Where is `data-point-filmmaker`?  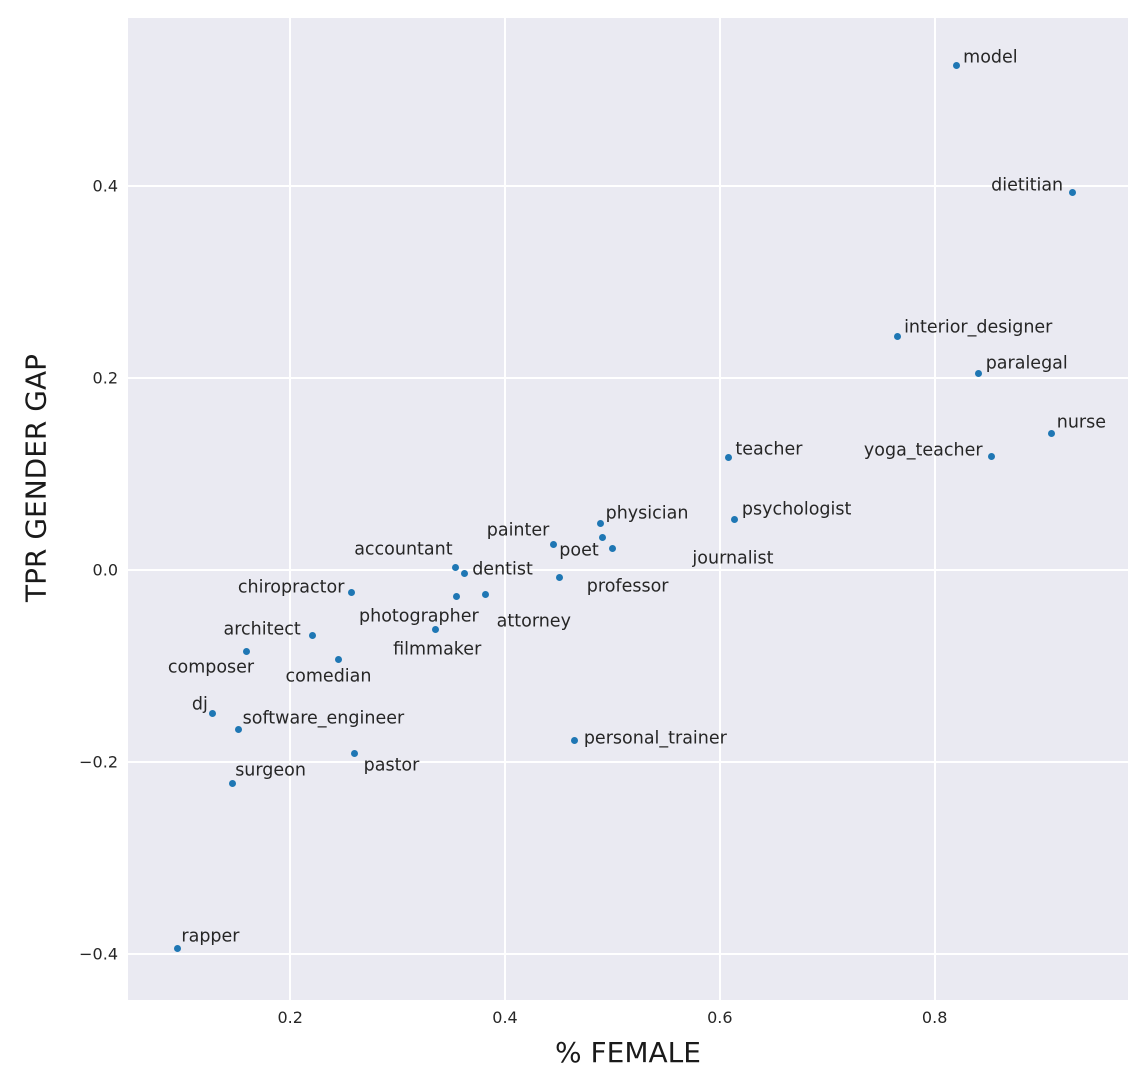
data-point-filmmaker is located at coordinates (435, 629).